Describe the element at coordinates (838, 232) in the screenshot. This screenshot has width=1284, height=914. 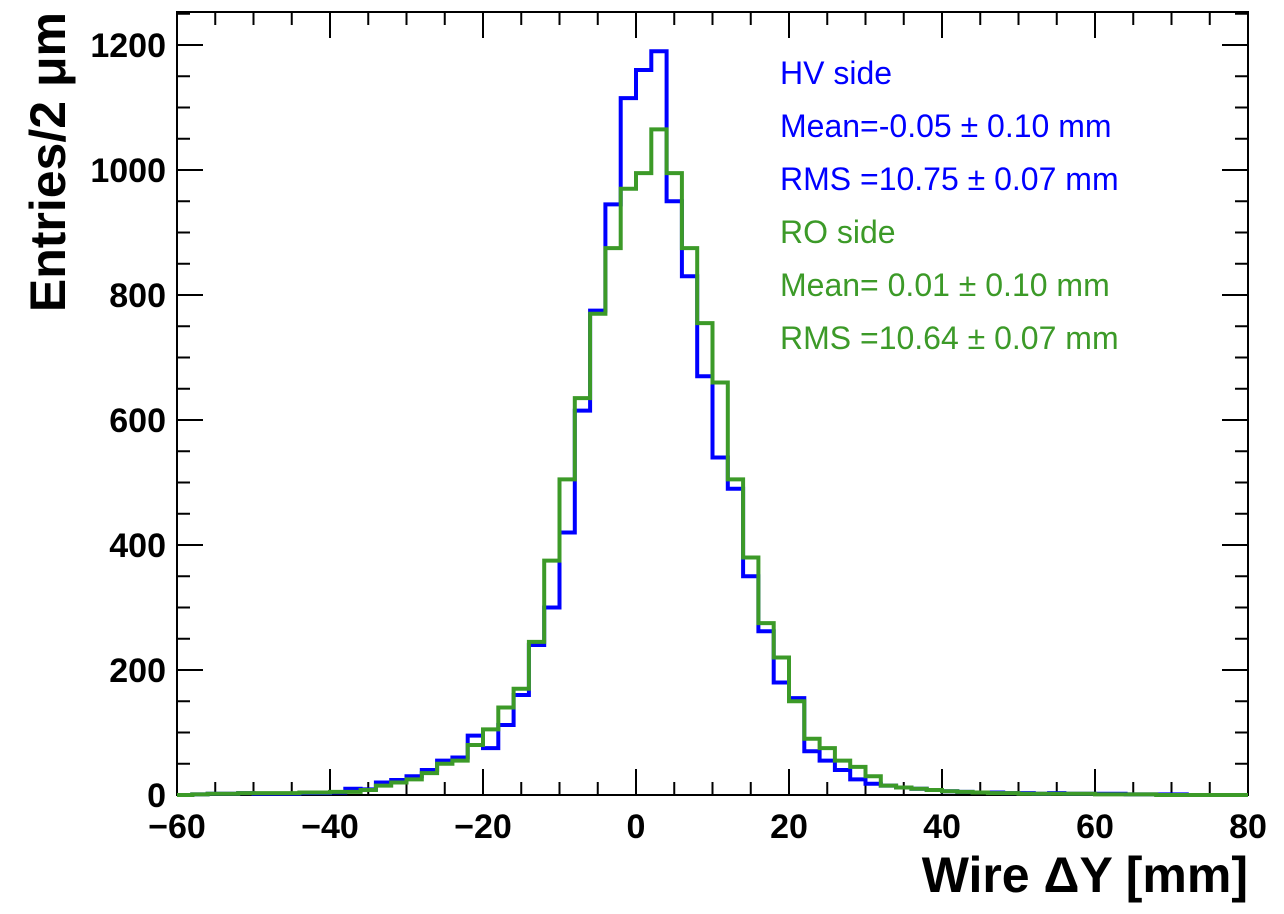
I see `legend-entry: RO side` at that location.